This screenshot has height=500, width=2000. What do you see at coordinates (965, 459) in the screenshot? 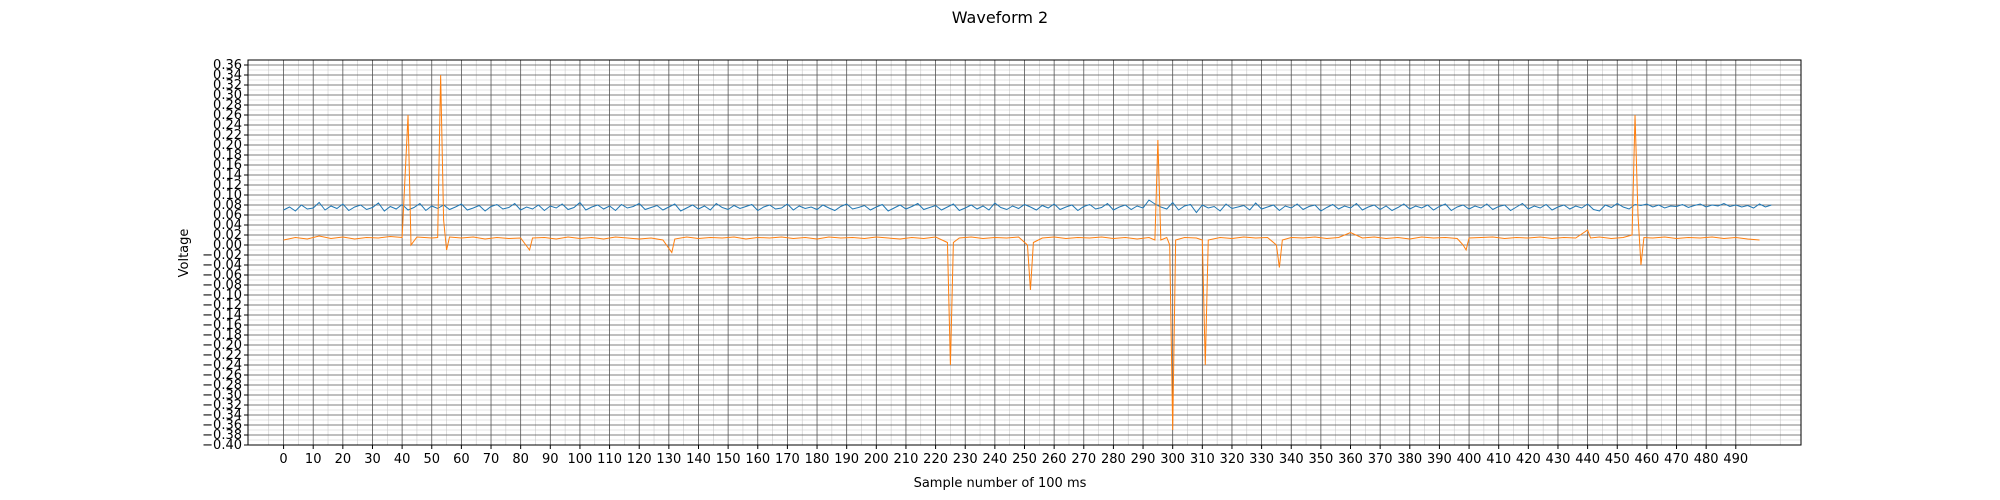
I see `x-tick-label: 230` at bounding box center [965, 459].